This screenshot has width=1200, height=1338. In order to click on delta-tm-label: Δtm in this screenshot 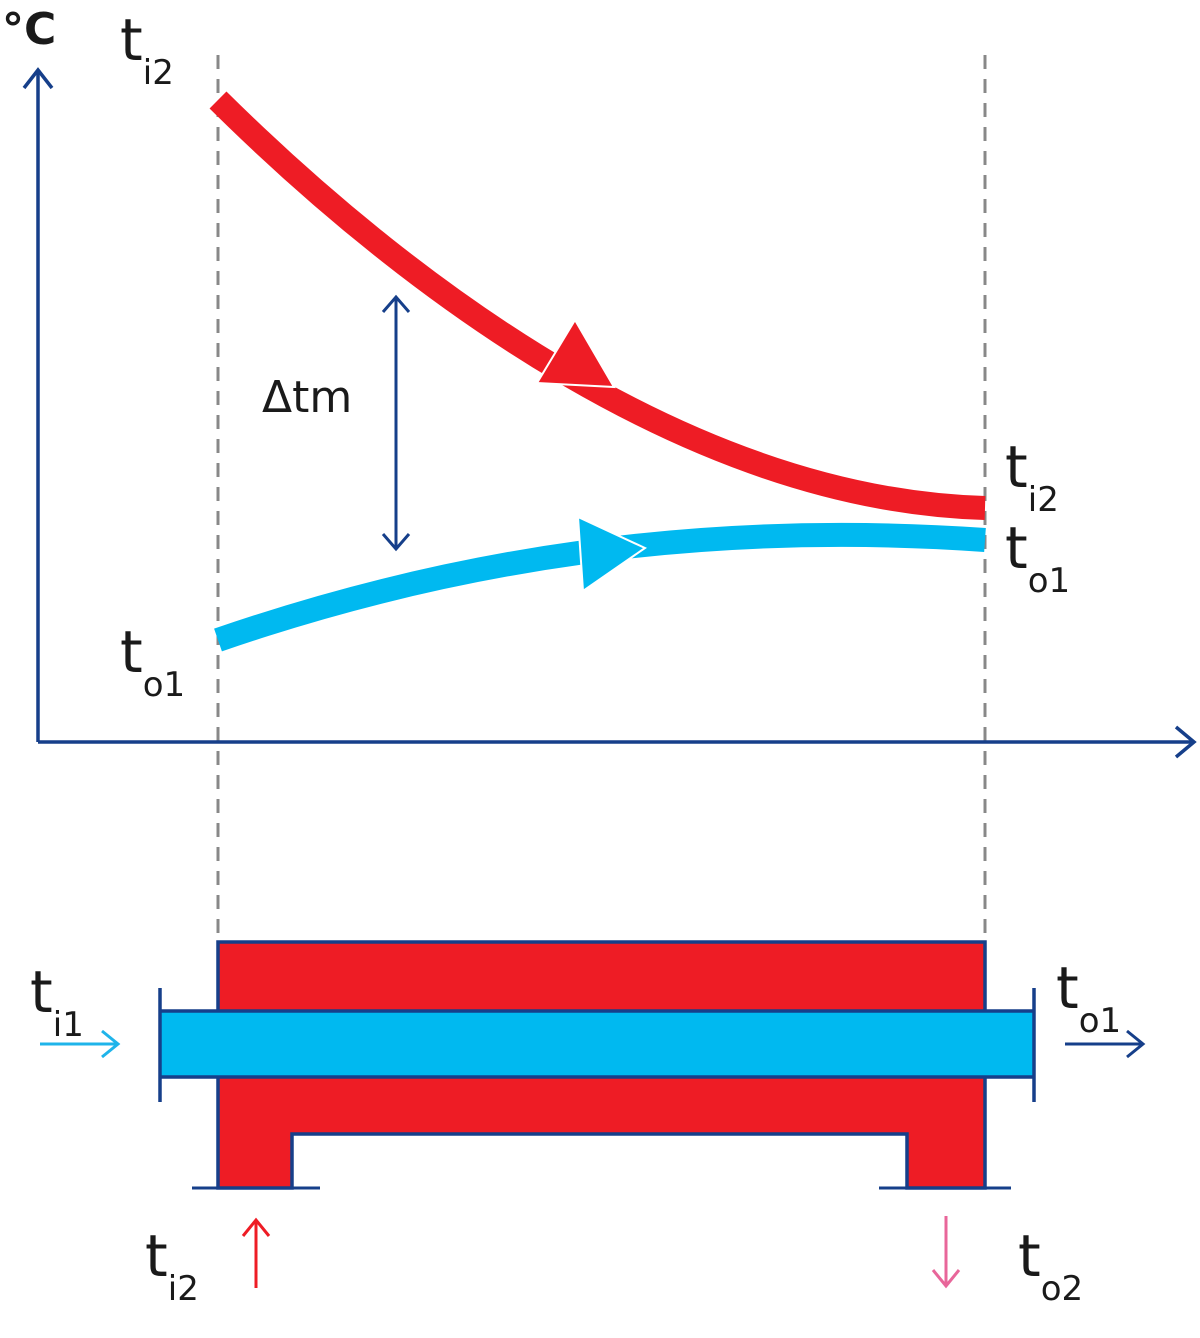, I will do `click(307, 397)`.